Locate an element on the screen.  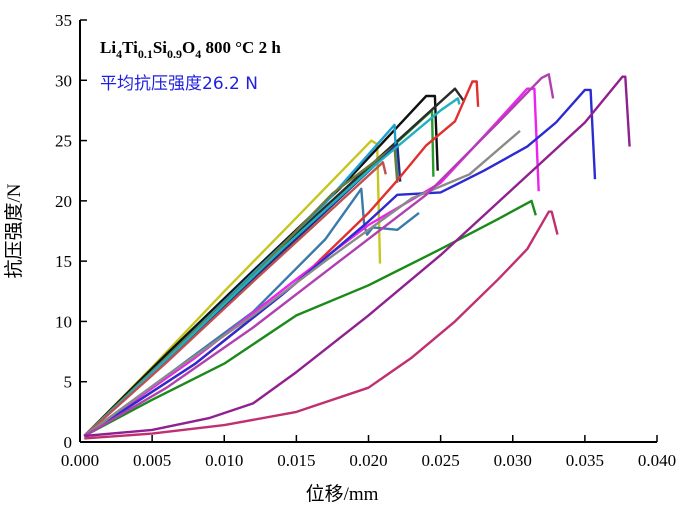
x-tick-label: 0.005 is located at coordinates (152, 460).